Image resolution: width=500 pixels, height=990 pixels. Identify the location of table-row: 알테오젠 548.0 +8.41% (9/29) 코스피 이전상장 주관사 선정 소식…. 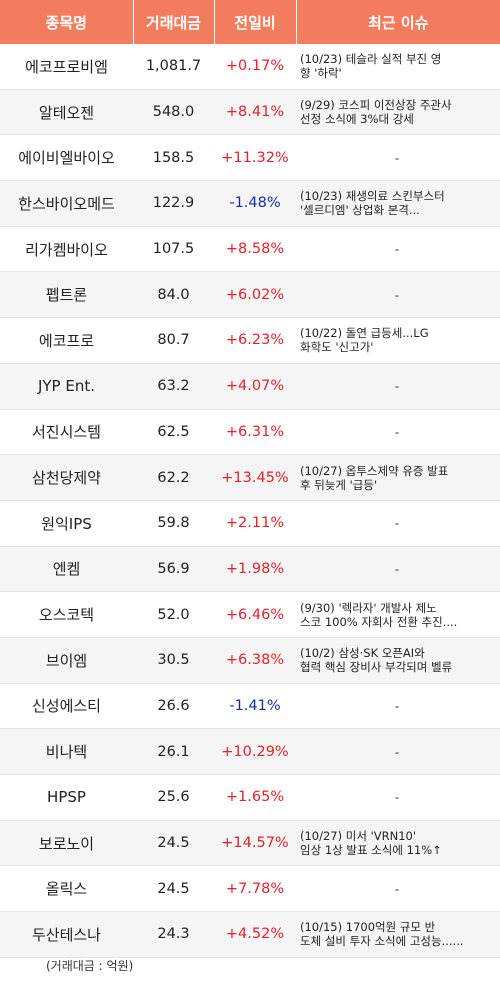
(250, 112).